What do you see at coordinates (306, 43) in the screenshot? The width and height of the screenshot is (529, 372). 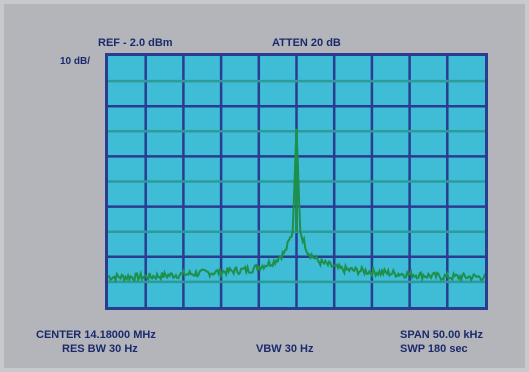 I see `attenuation-label: ATTEN 20 dB` at bounding box center [306, 43].